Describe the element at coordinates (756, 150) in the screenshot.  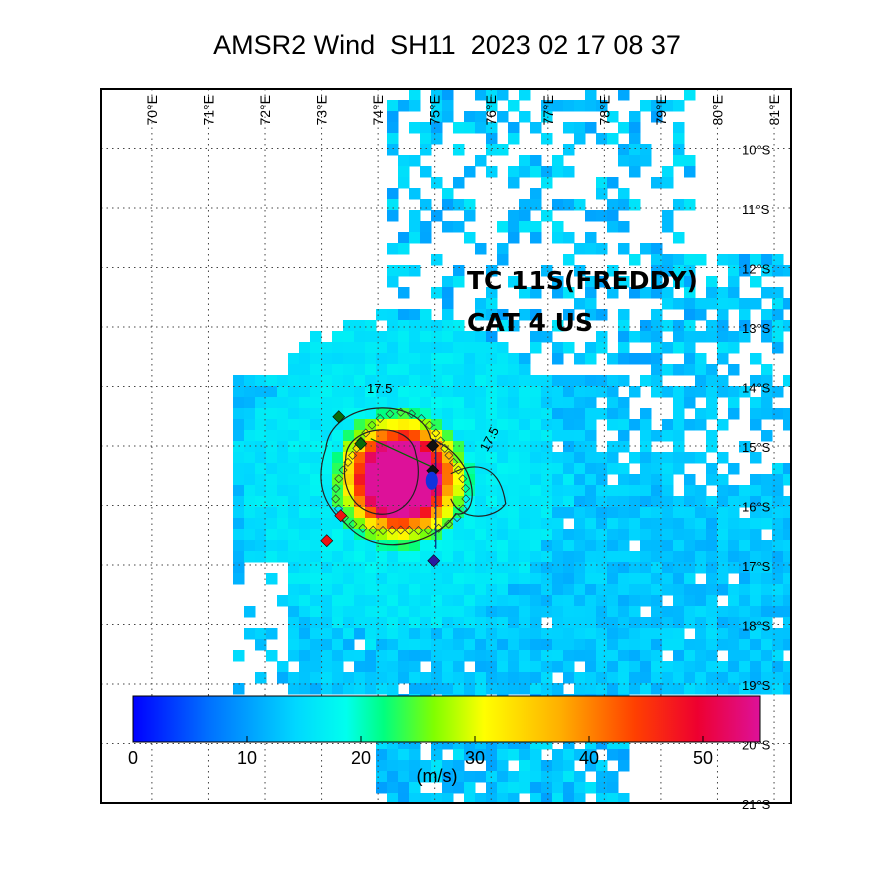
I see `lat-tick-label: 10°S` at that location.